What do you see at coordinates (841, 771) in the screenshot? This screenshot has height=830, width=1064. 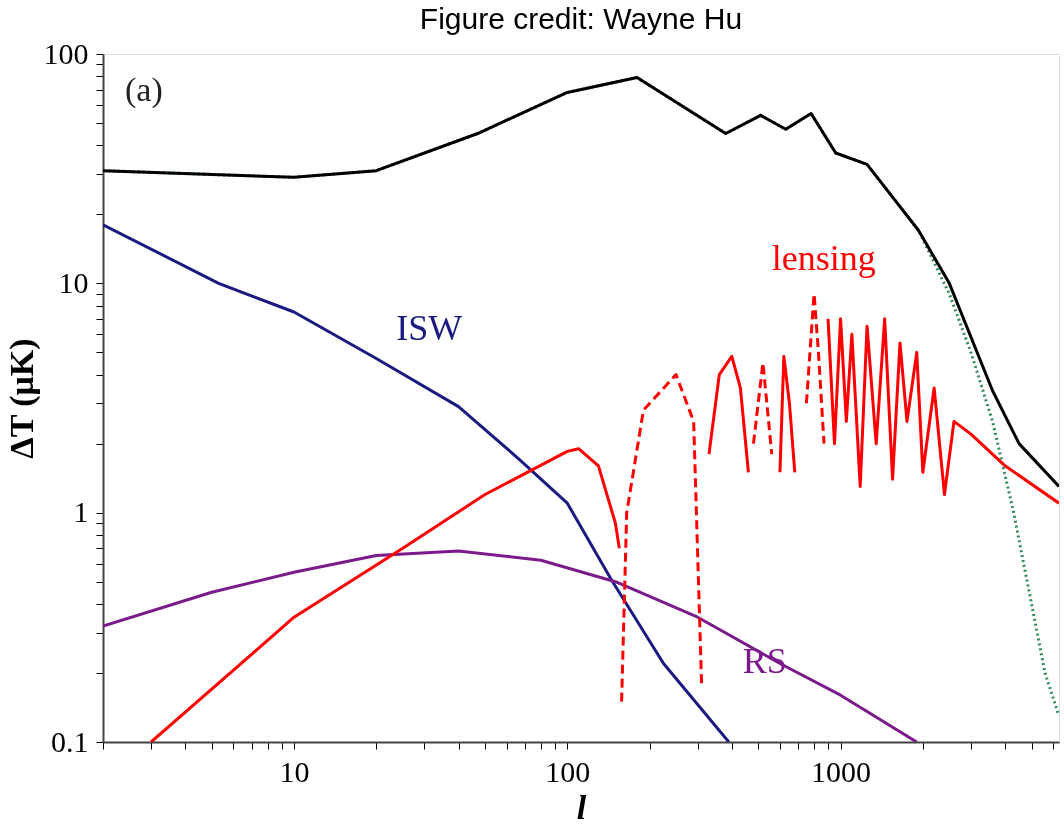 I see `x-tick-label: 1000` at bounding box center [841, 771].